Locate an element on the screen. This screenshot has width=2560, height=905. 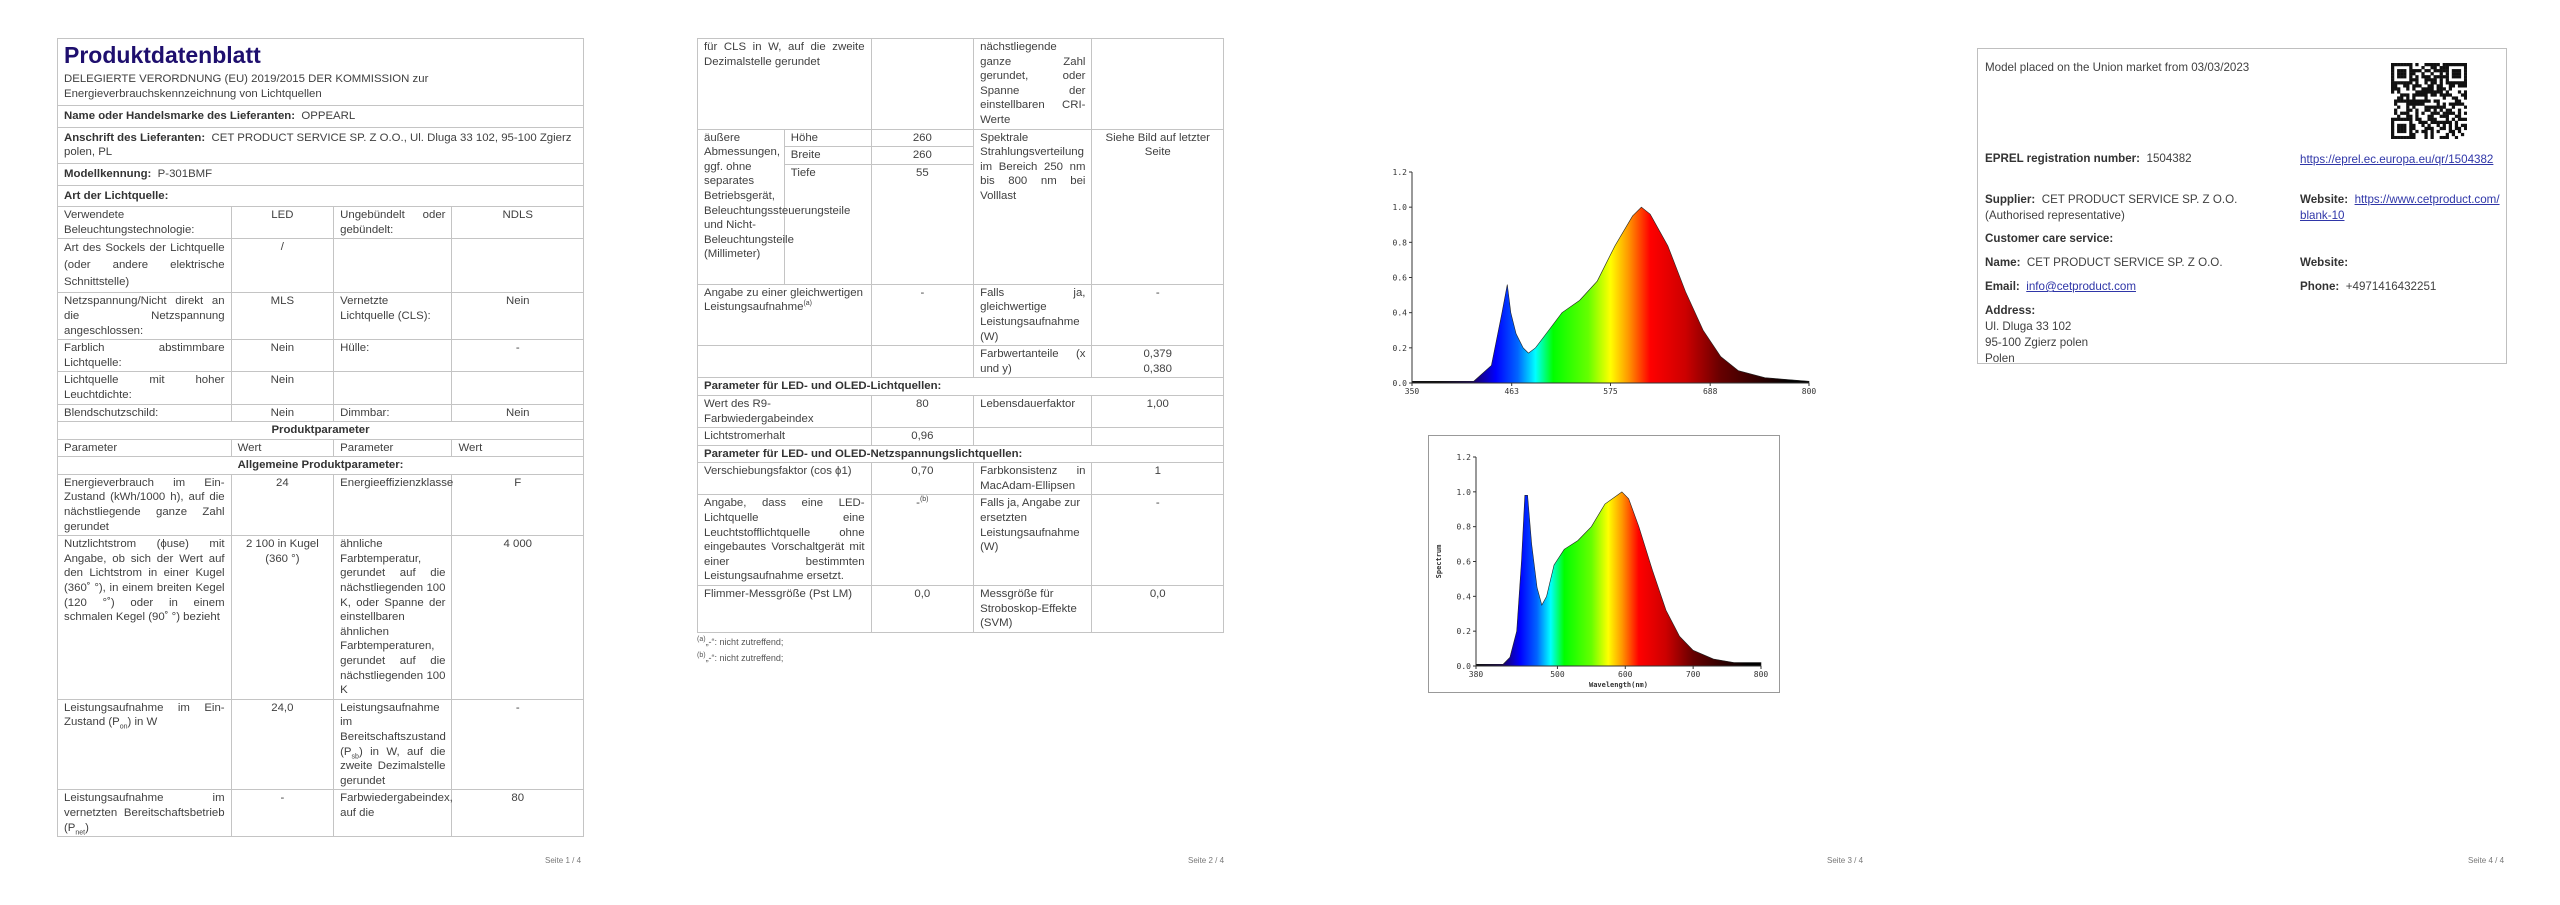
label: Anschrift des Lieferanten: is located at coordinates (135, 137).